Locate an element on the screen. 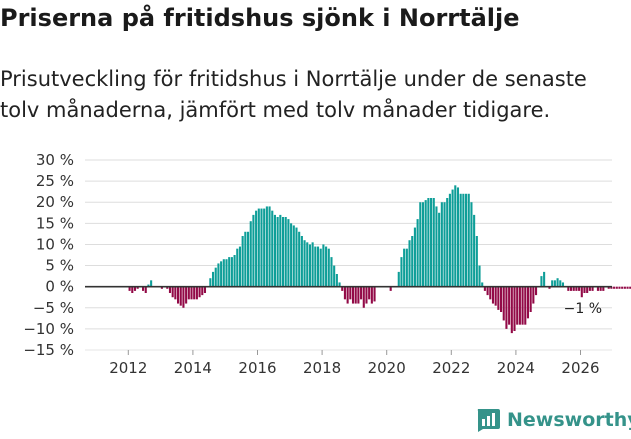 The height and width of the screenshot is (439, 631). x-axis-labels: 2012 2014 2016 2018 2020 2022 2024 2026 is located at coordinates (354, 363).